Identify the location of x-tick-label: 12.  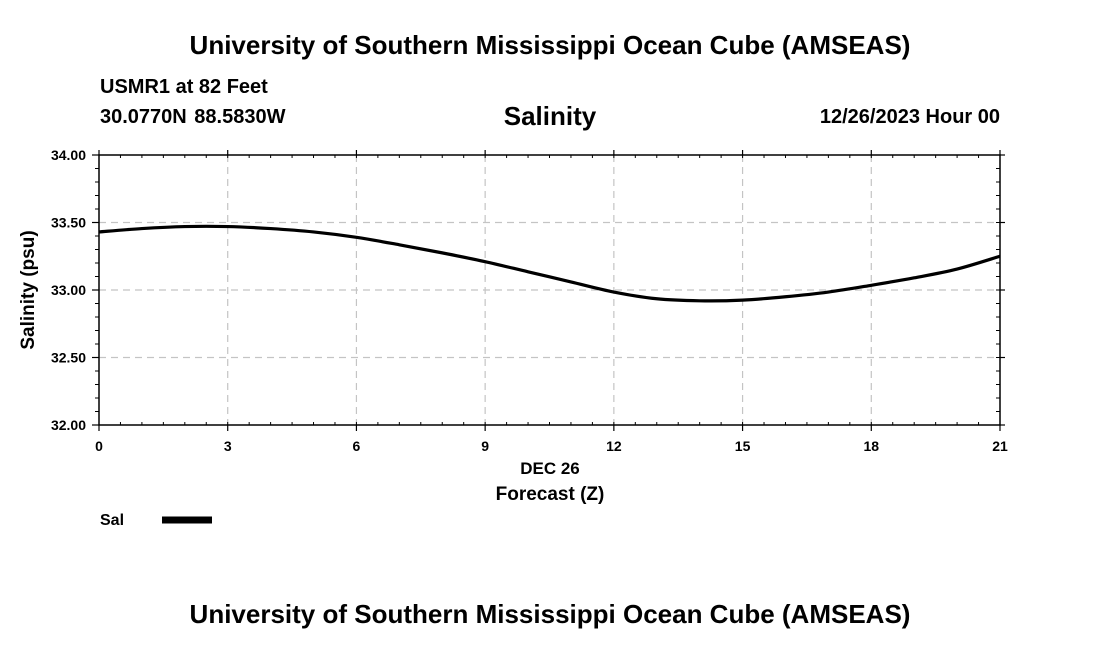
(614, 446).